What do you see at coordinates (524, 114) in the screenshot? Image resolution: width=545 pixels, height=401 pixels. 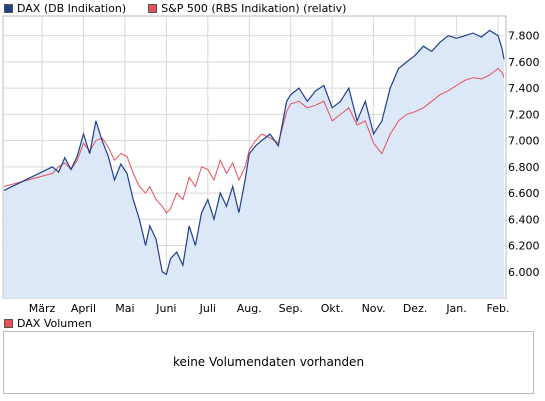 I see `y-tick-label: 7.200` at bounding box center [524, 114].